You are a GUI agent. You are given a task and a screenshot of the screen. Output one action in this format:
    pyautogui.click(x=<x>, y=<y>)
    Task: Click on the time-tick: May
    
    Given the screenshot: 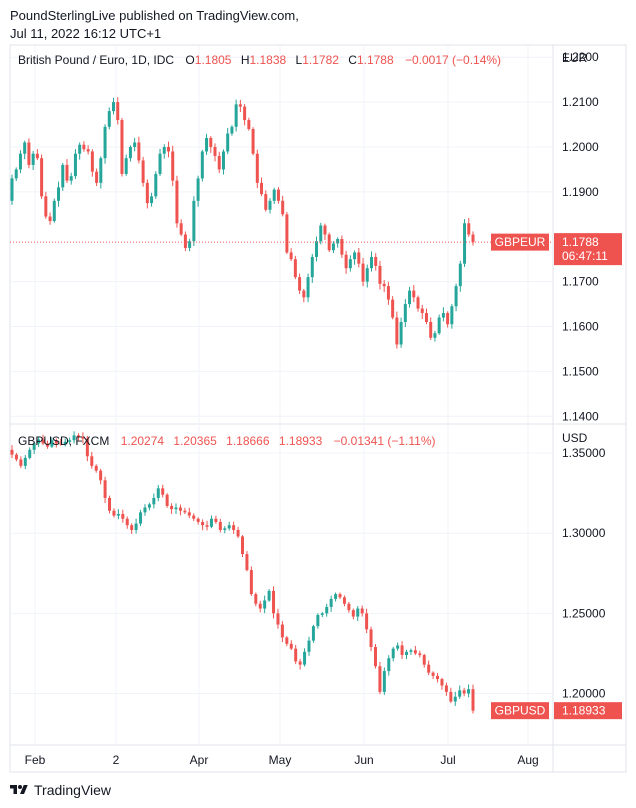 What is the action you would take?
    pyautogui.click(x=280, y=760)
    